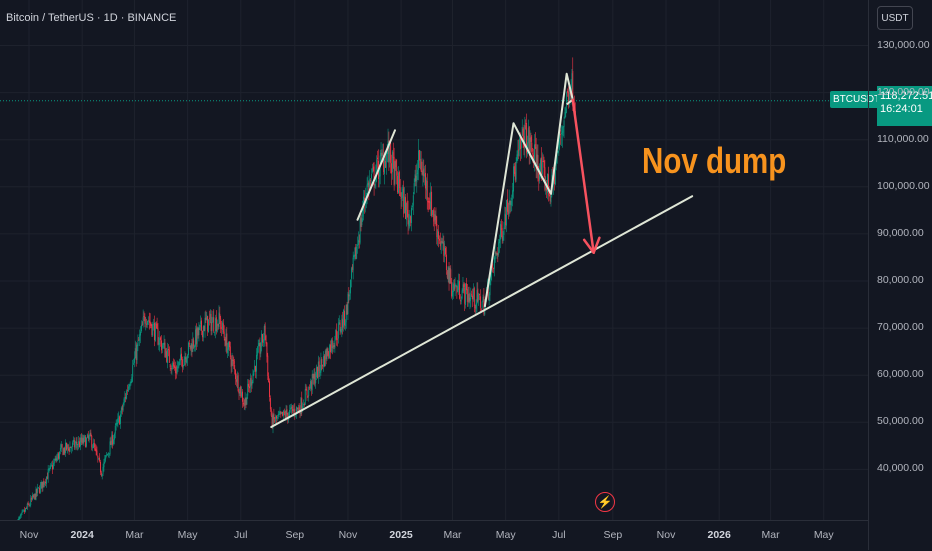  Describe the element at coordinates (895, 18) in the screenshot. I see `currency-button: USDT` at that location.